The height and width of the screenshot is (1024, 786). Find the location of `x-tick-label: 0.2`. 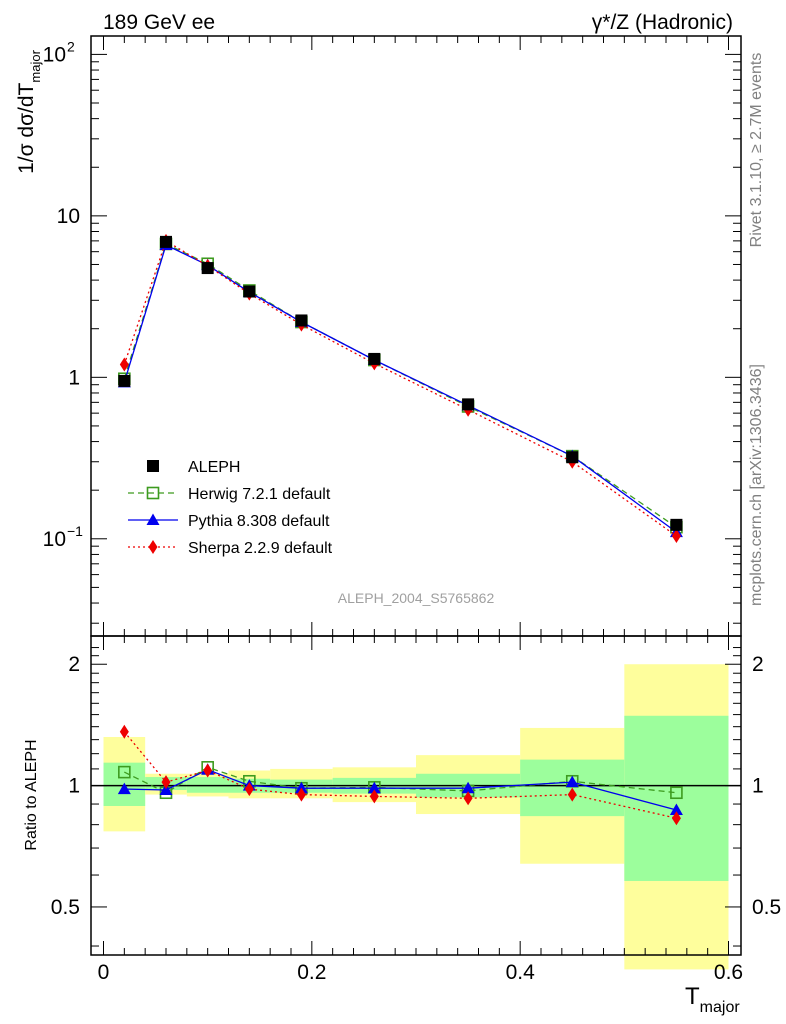

x-tick-label: 0.2 is located at coordinates (311, 972).